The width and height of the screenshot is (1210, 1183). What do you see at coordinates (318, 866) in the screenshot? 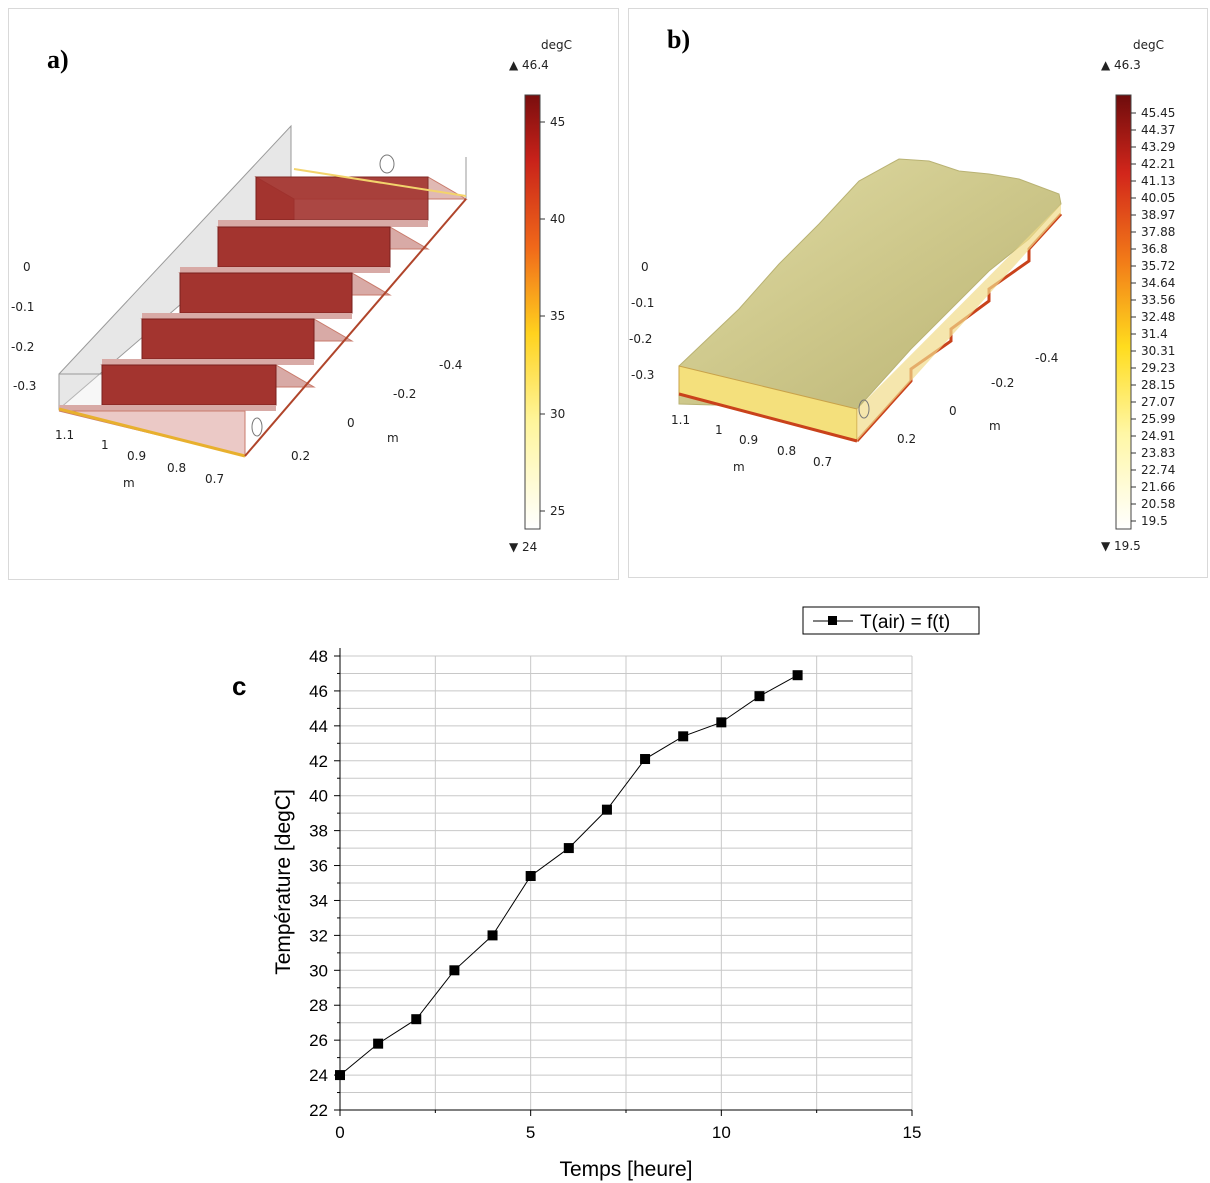
I see `y-tick-label: 36` at bounding box center [318, 866].